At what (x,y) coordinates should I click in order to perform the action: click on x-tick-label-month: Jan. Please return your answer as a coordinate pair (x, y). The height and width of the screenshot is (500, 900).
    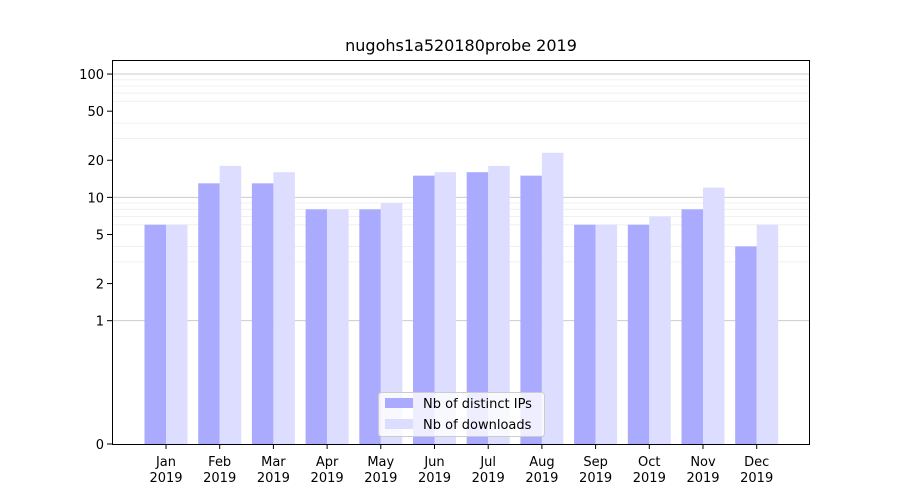
    Looking at the image, I should click on (165, 462).